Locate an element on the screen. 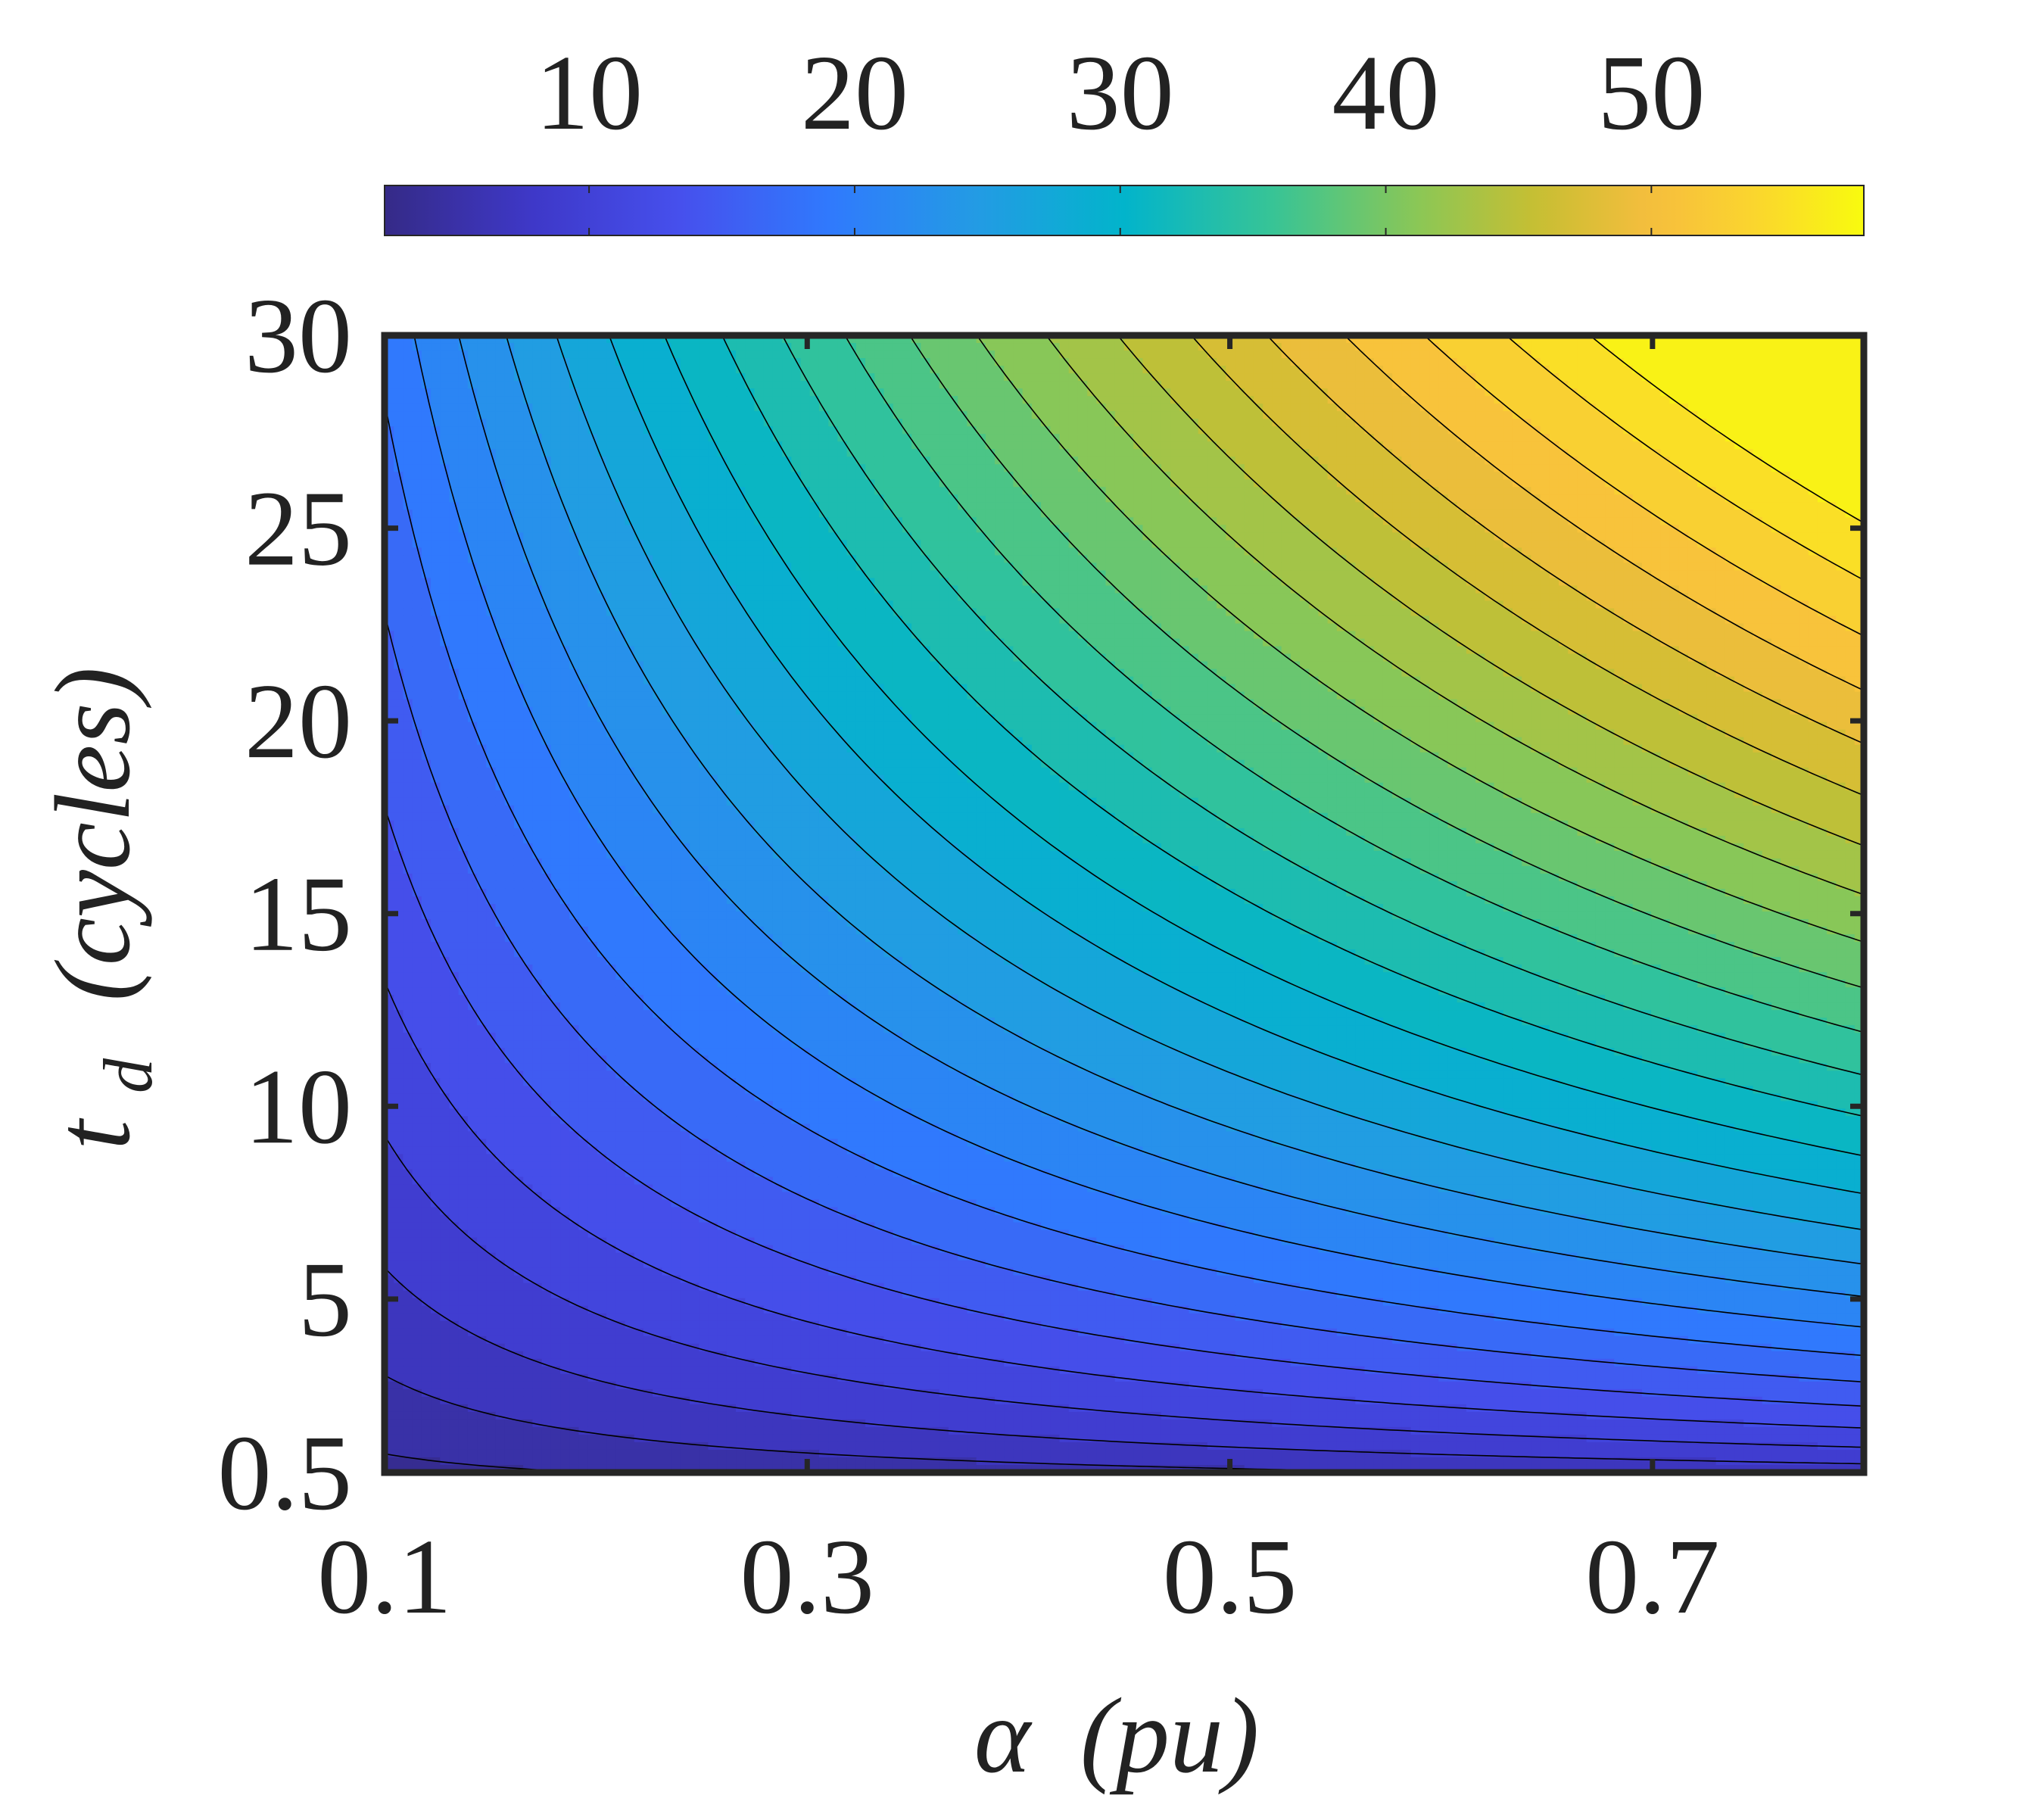 The image size is (2044, 1817). colorbar: 10 20 30 40 50 is located at coordinates (1124, 134).